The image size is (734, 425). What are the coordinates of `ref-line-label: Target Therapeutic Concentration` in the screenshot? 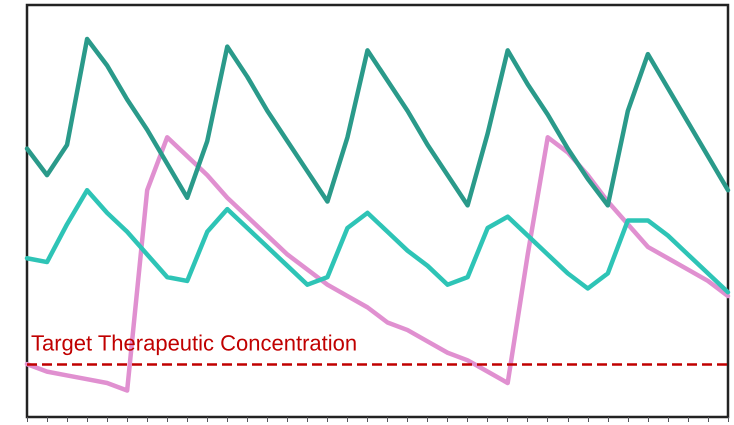 It's located at (194, 343).